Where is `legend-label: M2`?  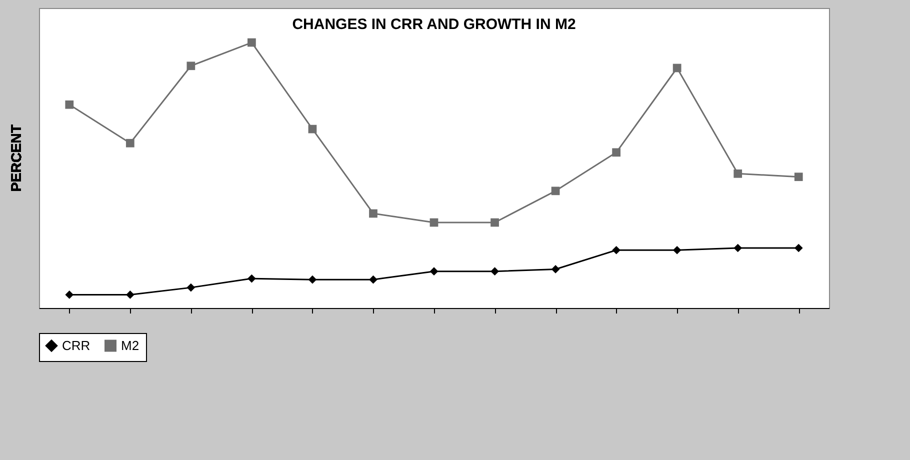 legend-label: M2 is located at coordinates (130, 345).